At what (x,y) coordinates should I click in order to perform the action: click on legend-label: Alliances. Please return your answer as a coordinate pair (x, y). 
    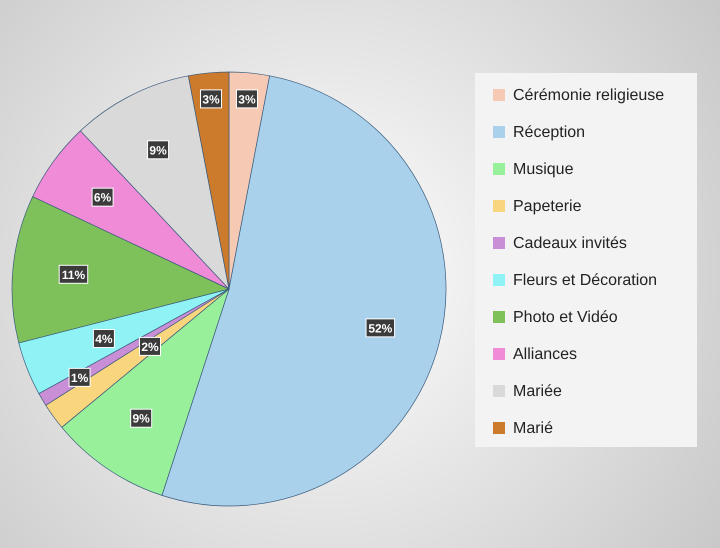
    Looking at the image, I should click on (545, 354).